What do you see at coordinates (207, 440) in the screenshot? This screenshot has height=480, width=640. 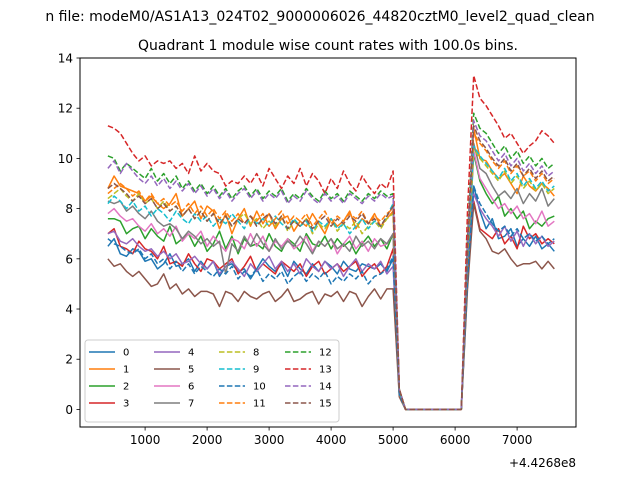 I see `x-tick-label: 2000` at bounding box center [207, 440].